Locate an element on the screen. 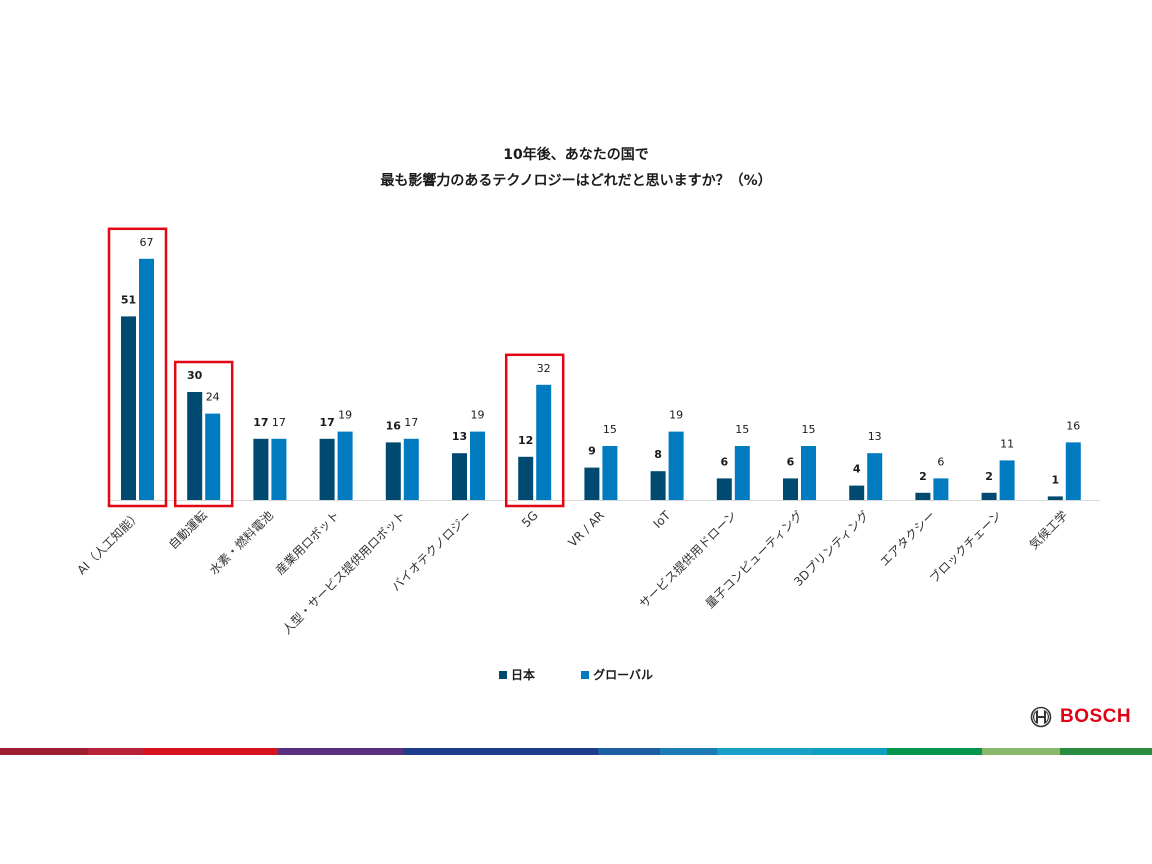 This screenshot has width=1152, height=864. data-label-global-7: 15 is located at coordinates (610, 429).